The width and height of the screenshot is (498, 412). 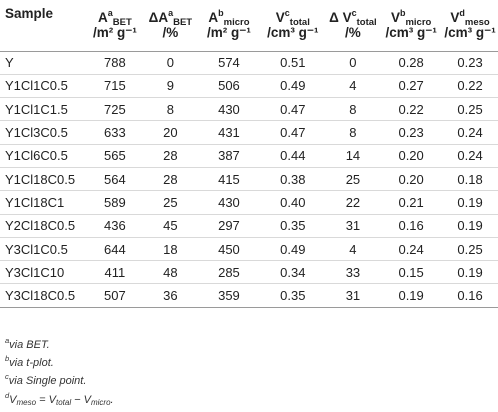 I want to click on cell-dabet: 20, so click(x=170, y=132).